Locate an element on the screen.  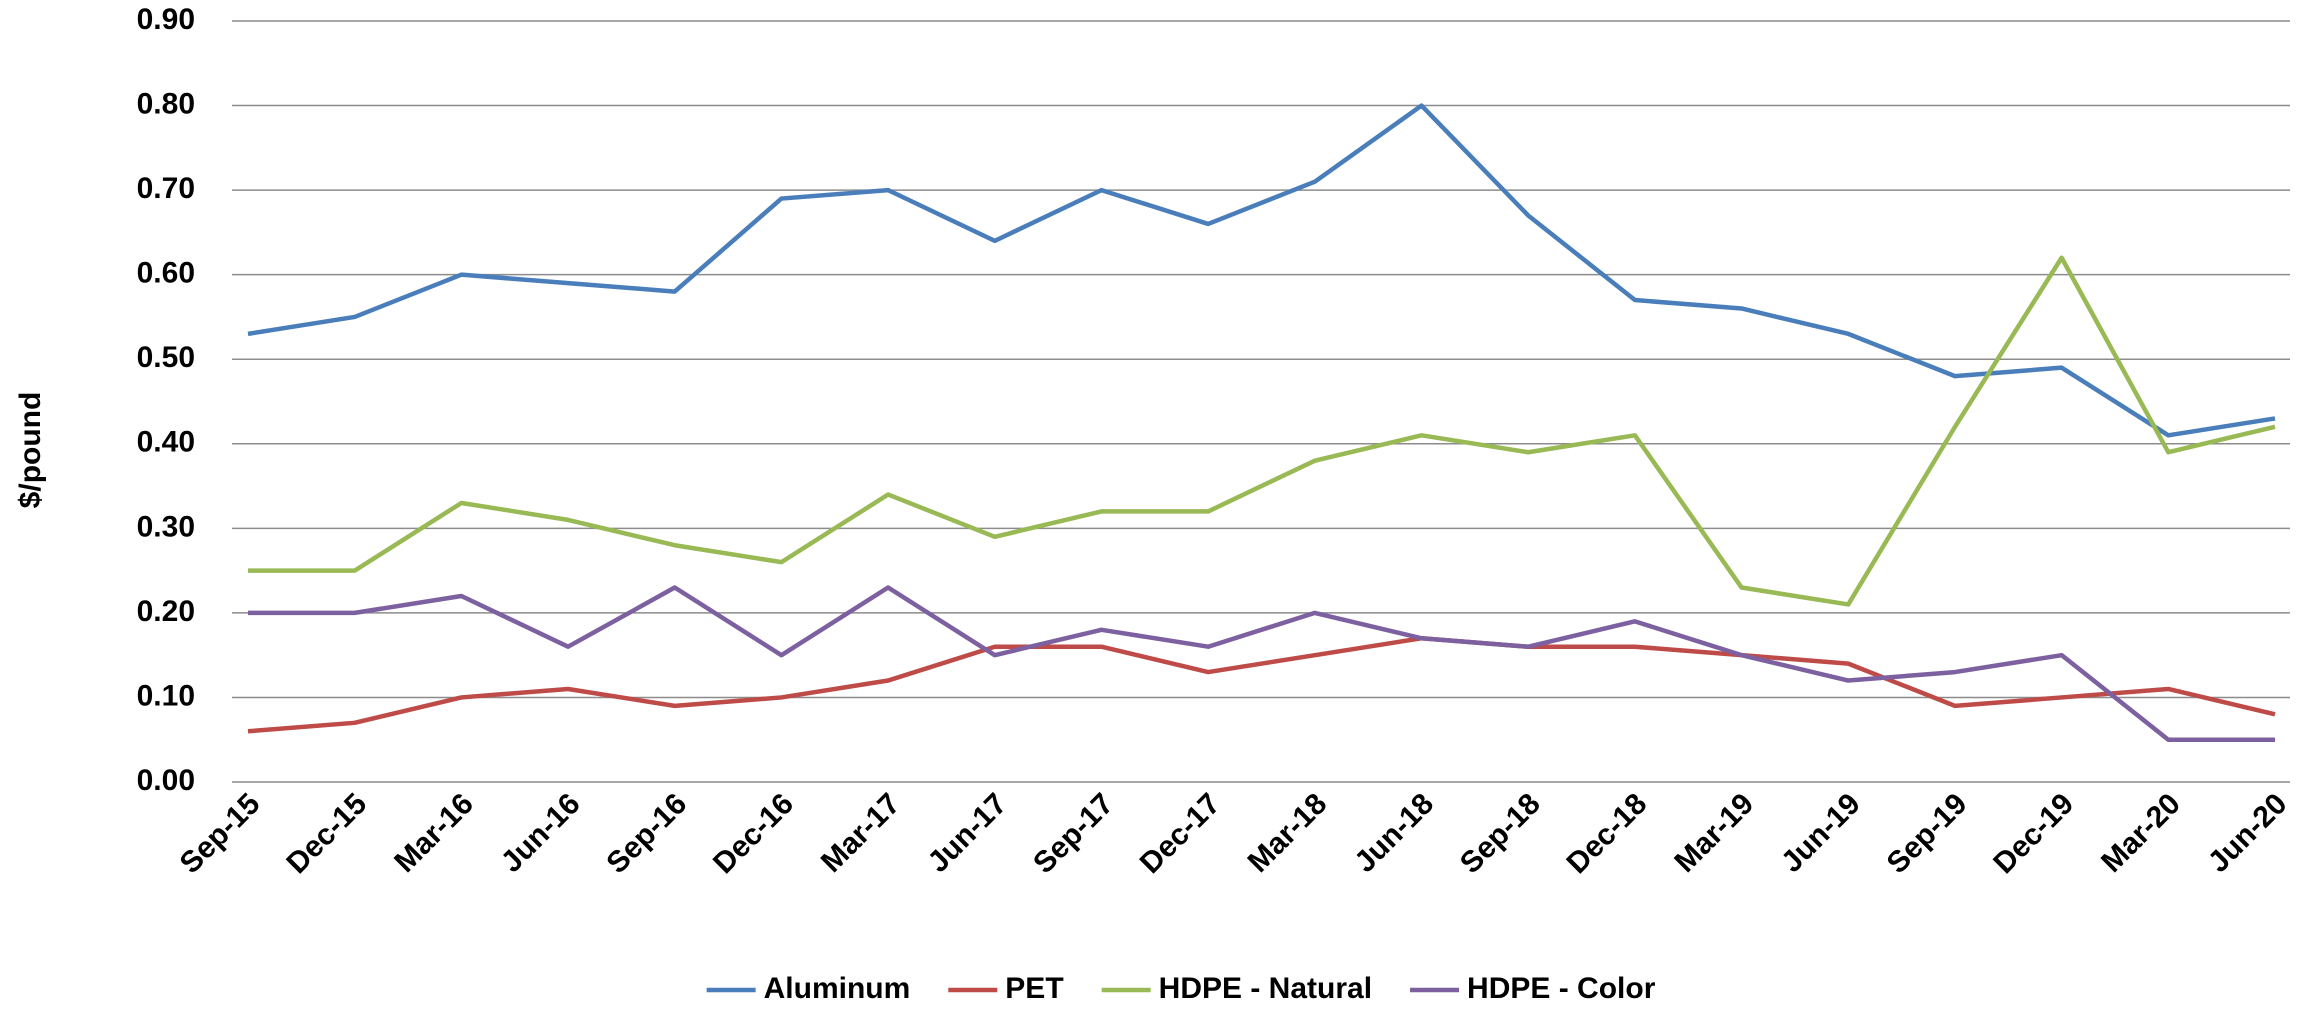
y-tick-label: 0.50 is located at coordinates (166, 357).